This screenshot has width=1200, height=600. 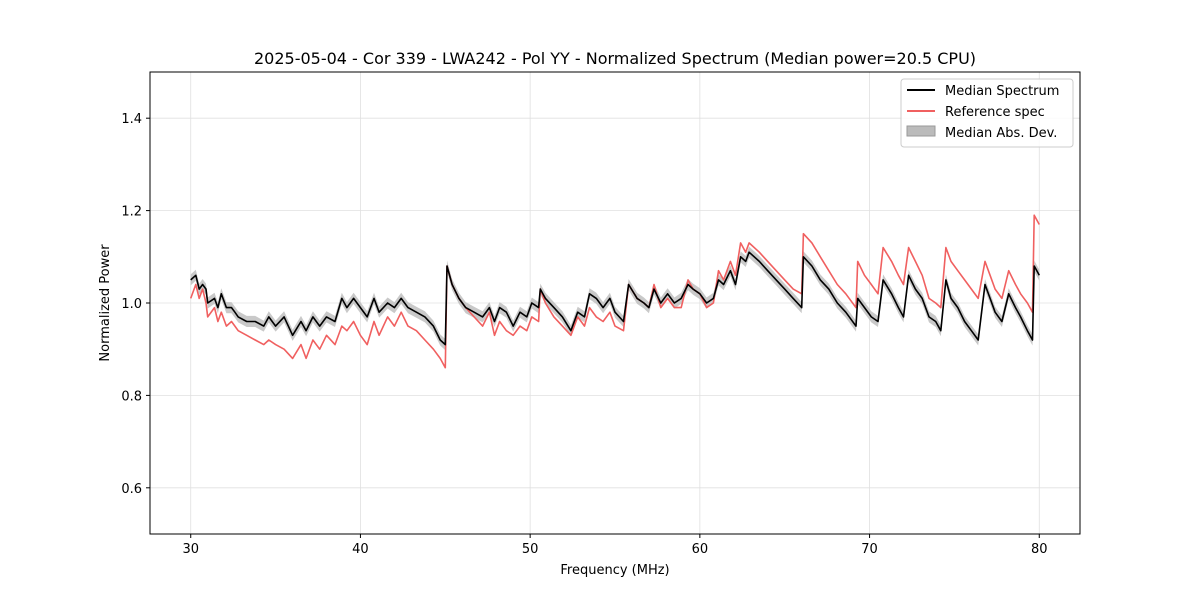 I want to click on x-tick-label: 50, so click(x=530, y=549).